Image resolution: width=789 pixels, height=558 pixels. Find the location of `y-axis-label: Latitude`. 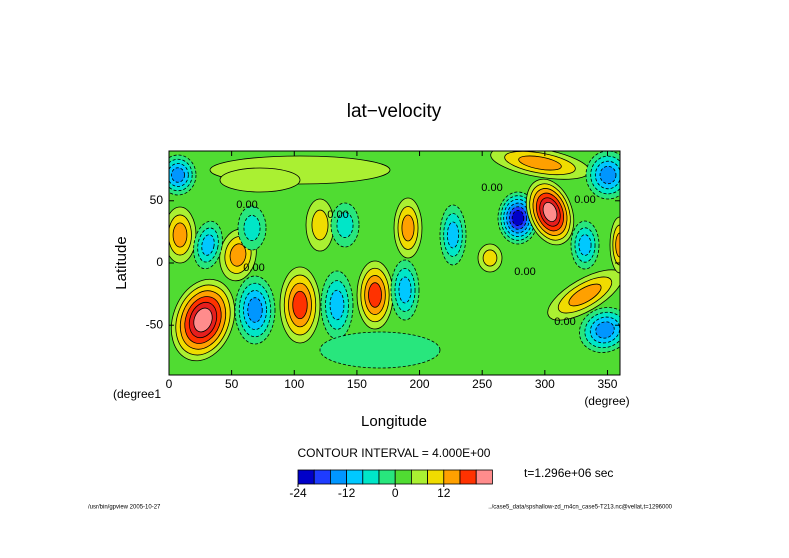

y-axis-label: Latitude is located at coordinates (121, 262).